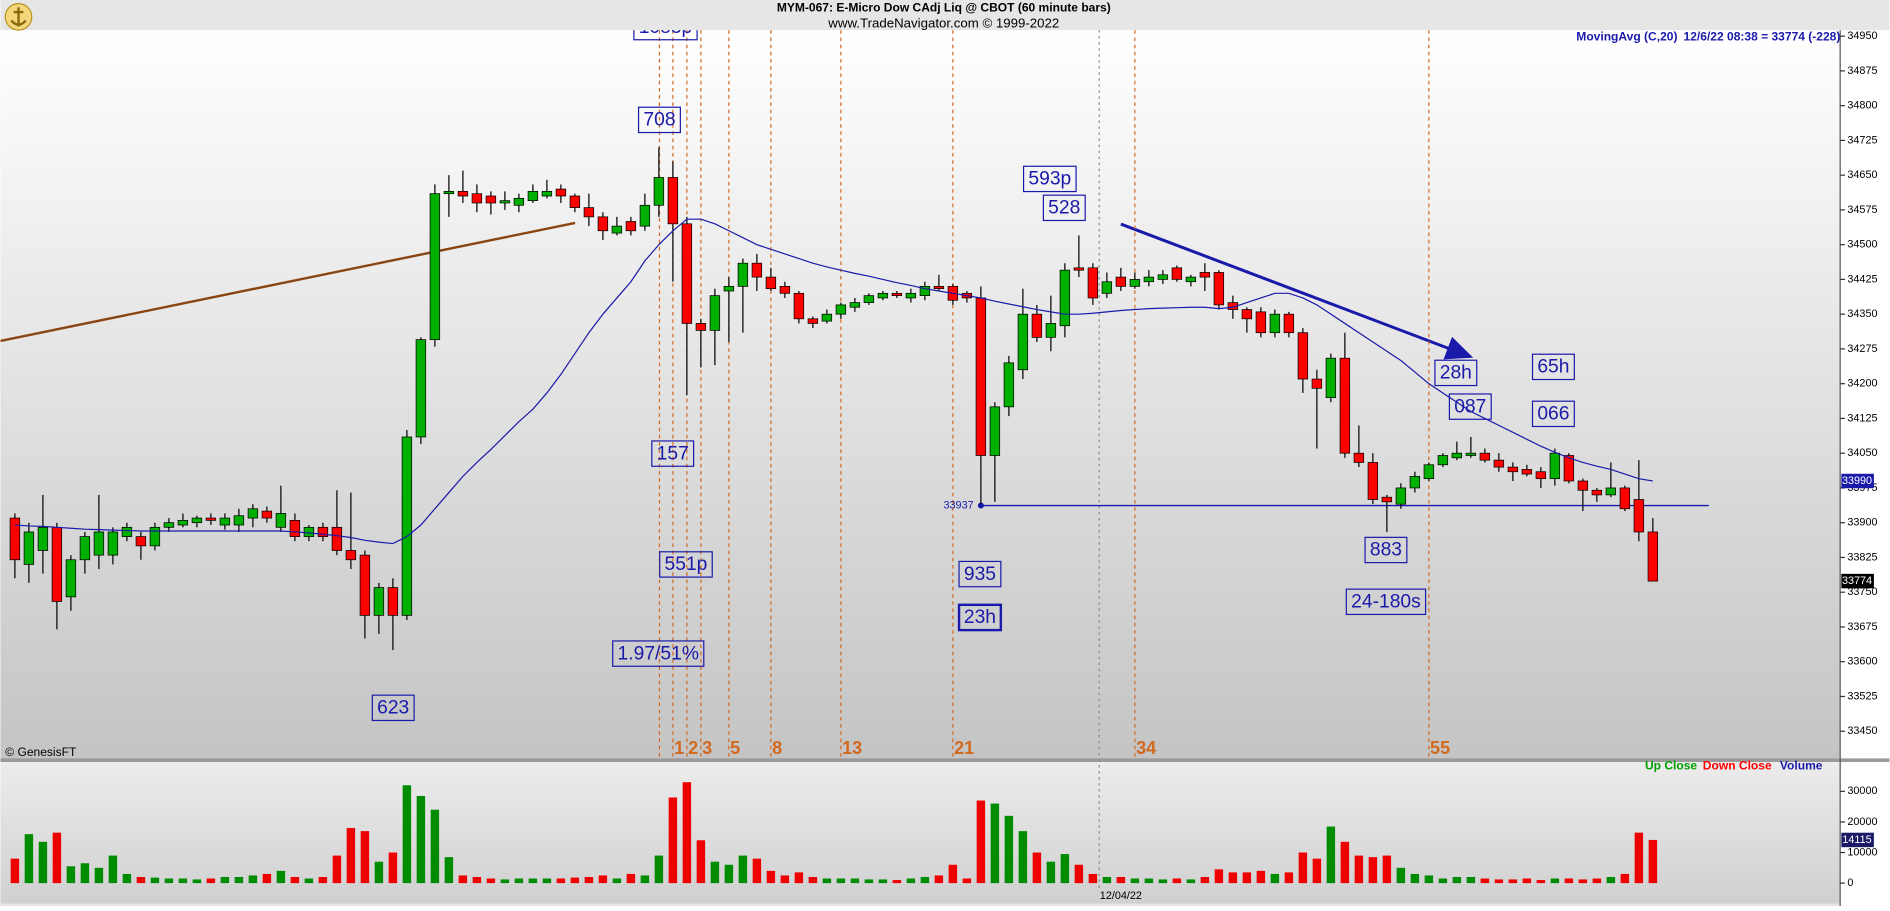 The height and width of the screenshot is (911, 1890). I want to click on annotation-text: 23h, so click(980, 617).